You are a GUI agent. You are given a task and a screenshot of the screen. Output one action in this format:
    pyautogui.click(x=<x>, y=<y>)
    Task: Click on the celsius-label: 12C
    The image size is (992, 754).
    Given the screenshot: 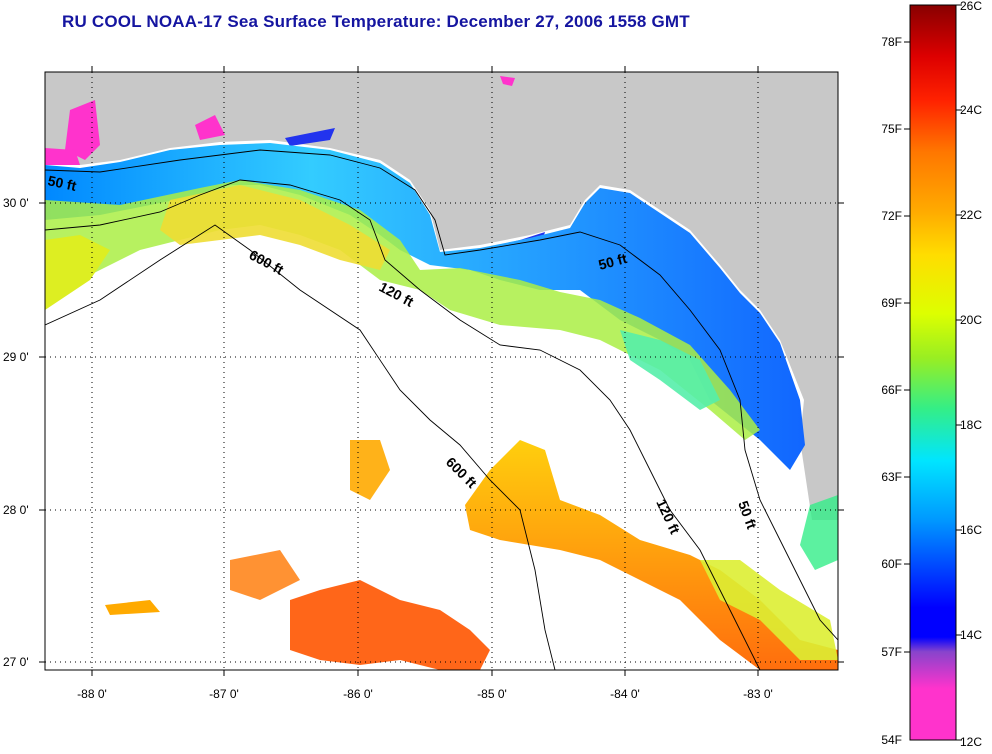 What is the action you would take?
    pyautogui.click(x=971, y=742)
    